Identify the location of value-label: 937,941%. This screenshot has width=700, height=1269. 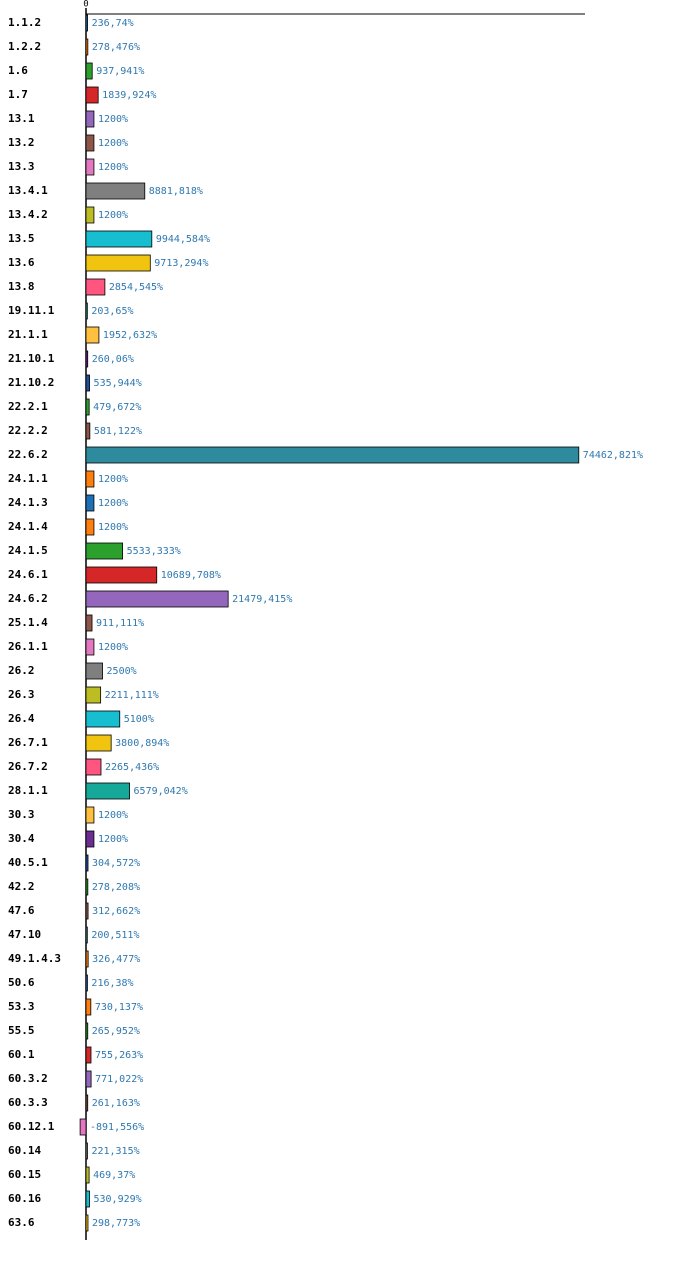
(120, 71).